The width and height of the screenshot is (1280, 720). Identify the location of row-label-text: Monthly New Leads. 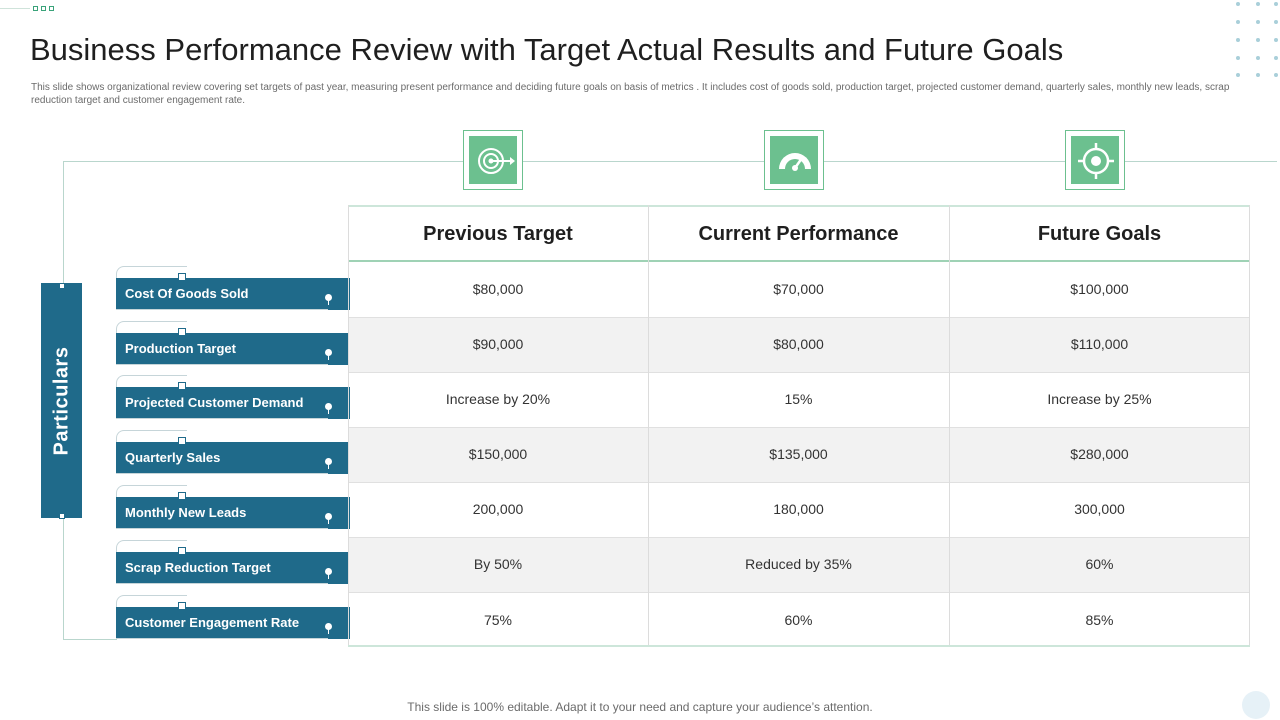
(186, 512).